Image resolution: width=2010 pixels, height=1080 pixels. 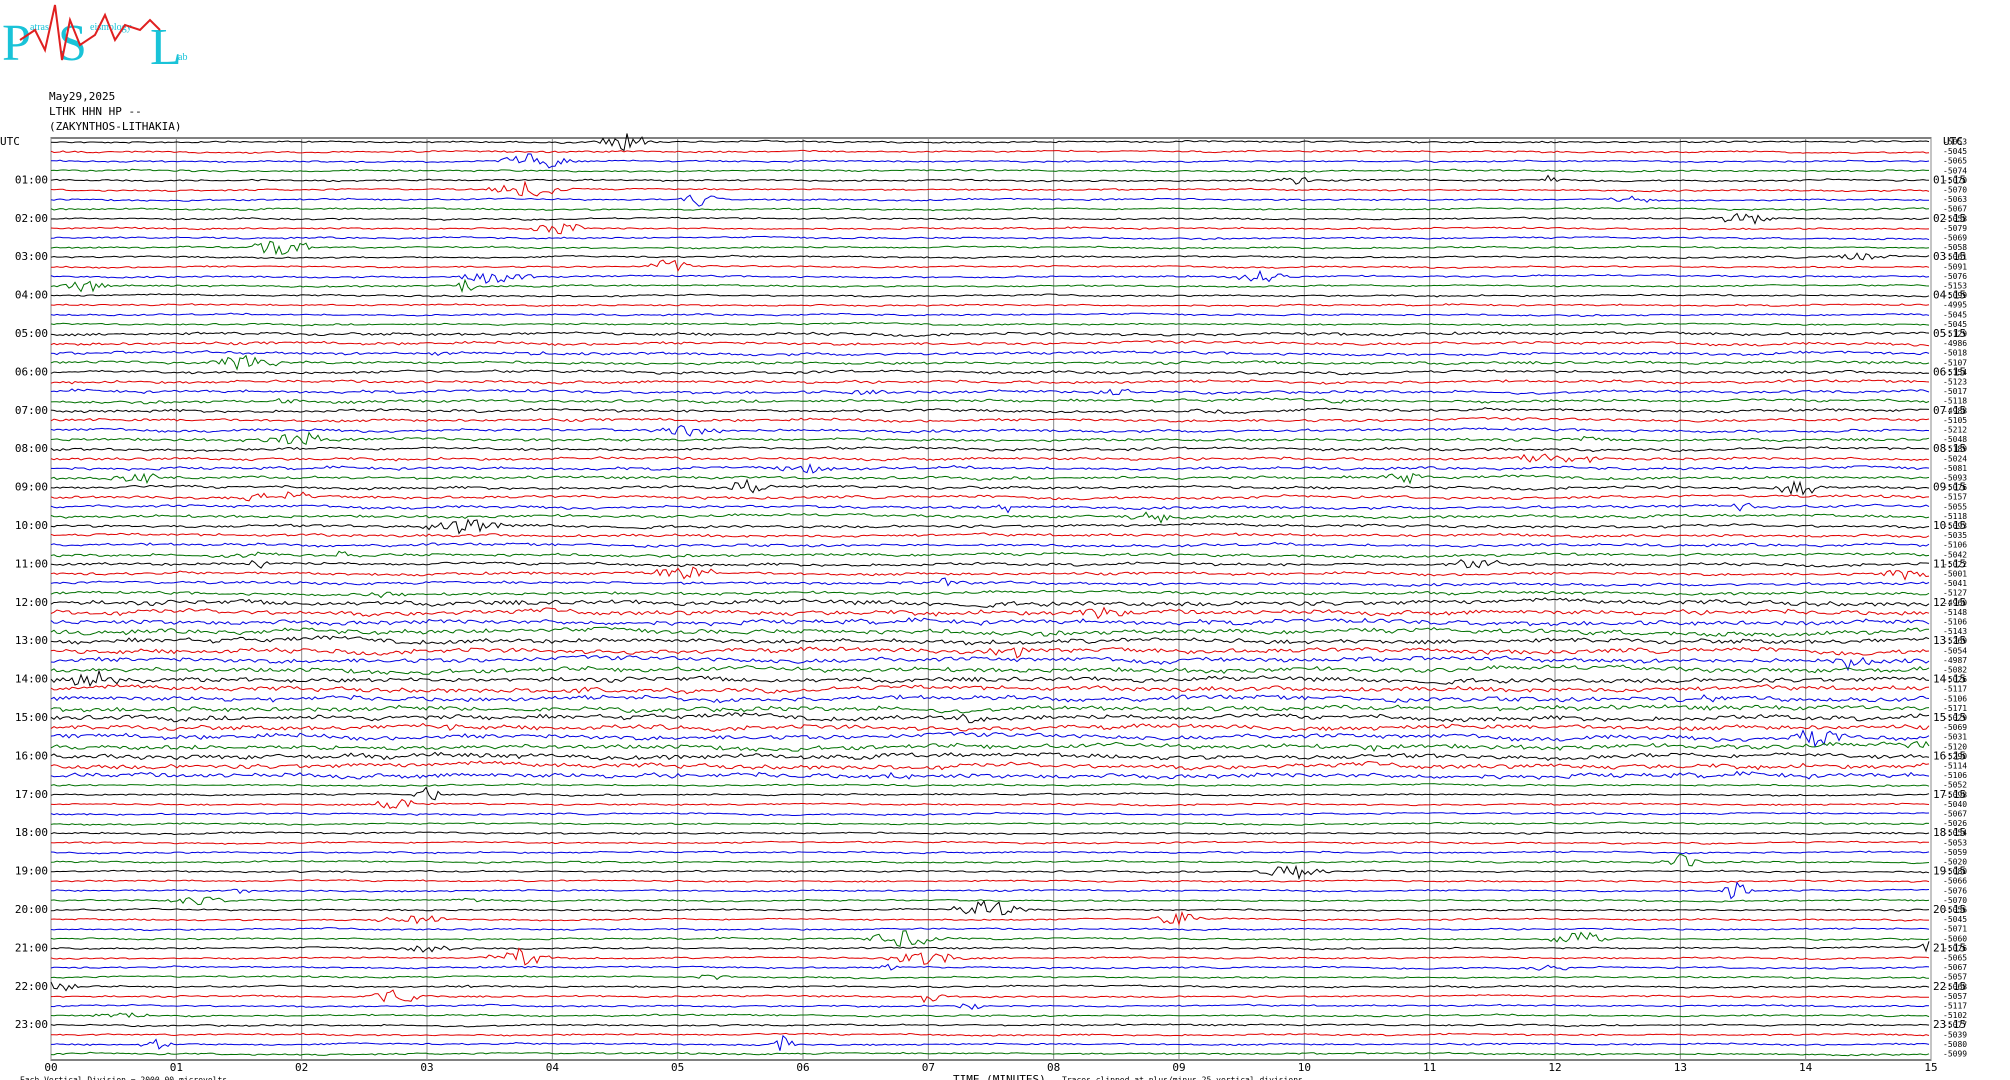 What do you see at coordinates (1955, 641) in the screenshot?
I see `trace-offset: -5269` at bounding box center [1955, 641].